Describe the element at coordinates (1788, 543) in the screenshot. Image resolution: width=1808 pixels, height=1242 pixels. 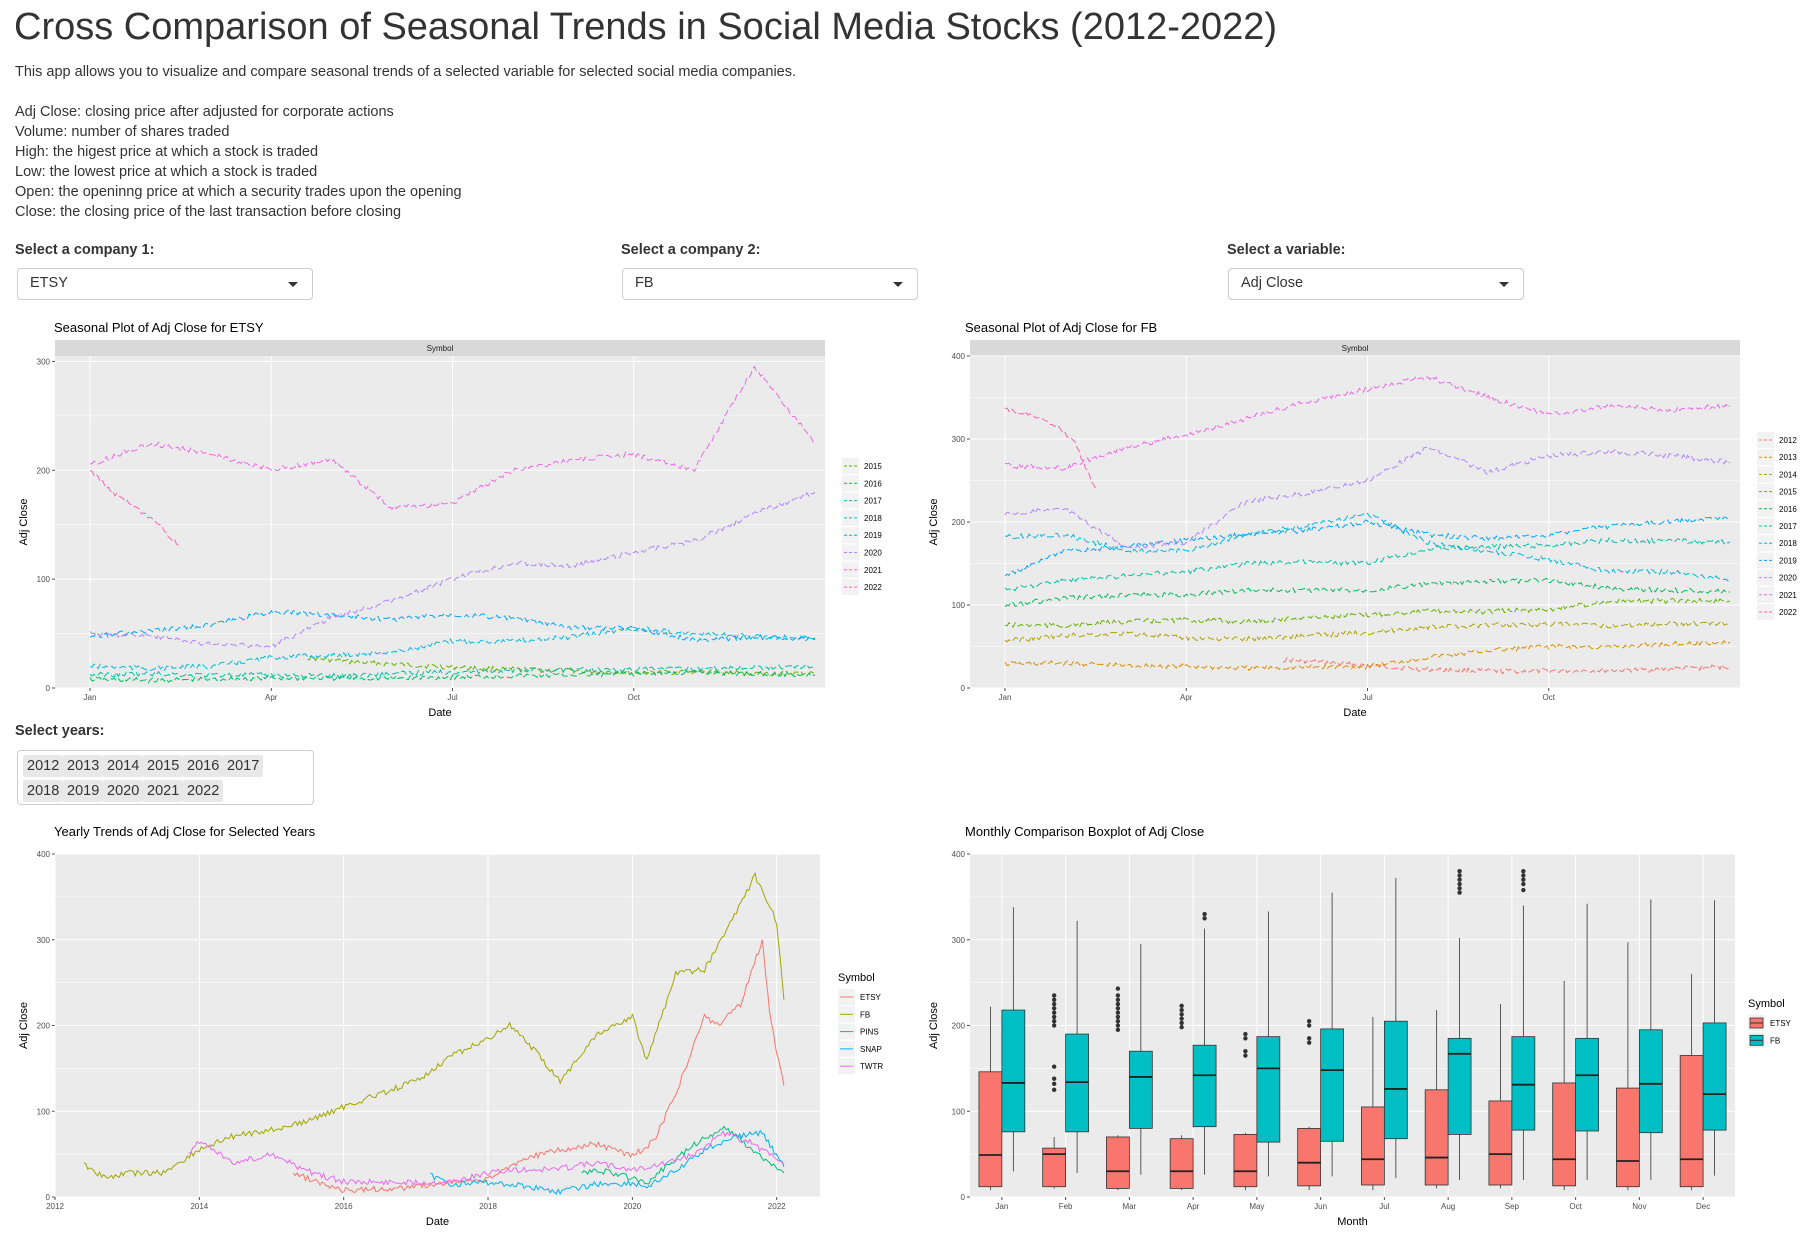
I see `legend-label: 2018` at that location.